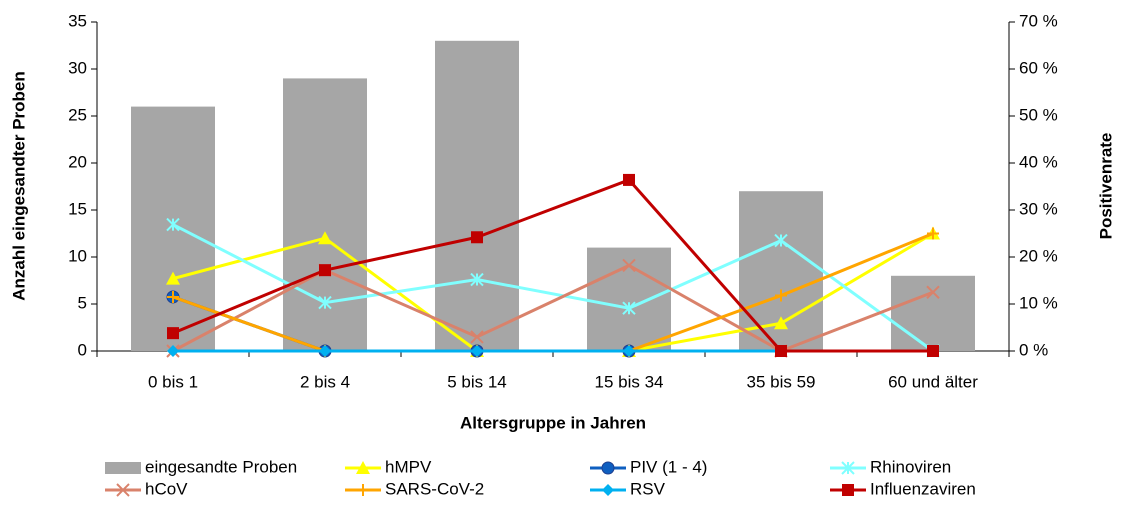 Image resolution: width=1123 pixels, height=508 pixels. What do you see at coordinates (77, 20) in the screenshot?
I see `y-tick-label: 35` at bounding box center [77, 20].